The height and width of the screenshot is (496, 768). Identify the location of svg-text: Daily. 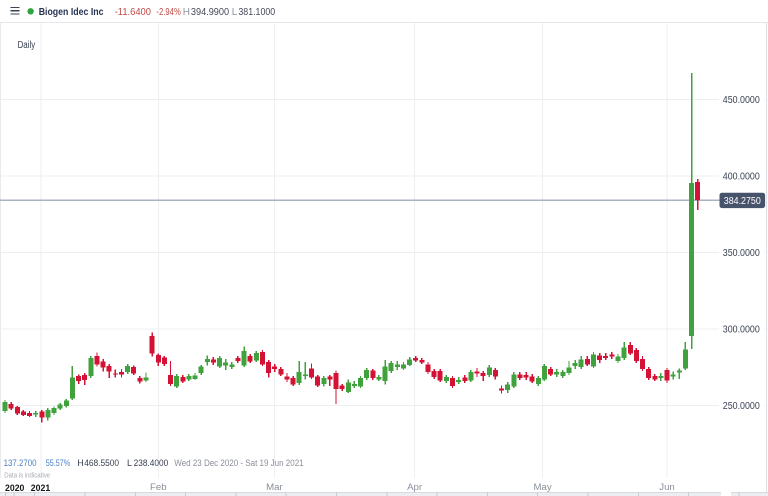
(27, 45).